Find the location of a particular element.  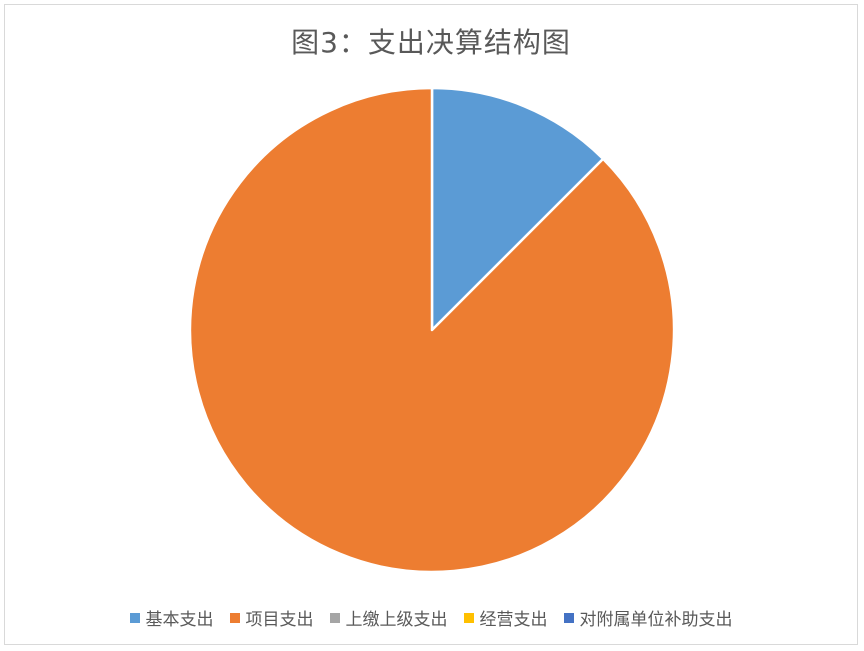

legend-label: 基本支出 is located at coordinates (180, 617).